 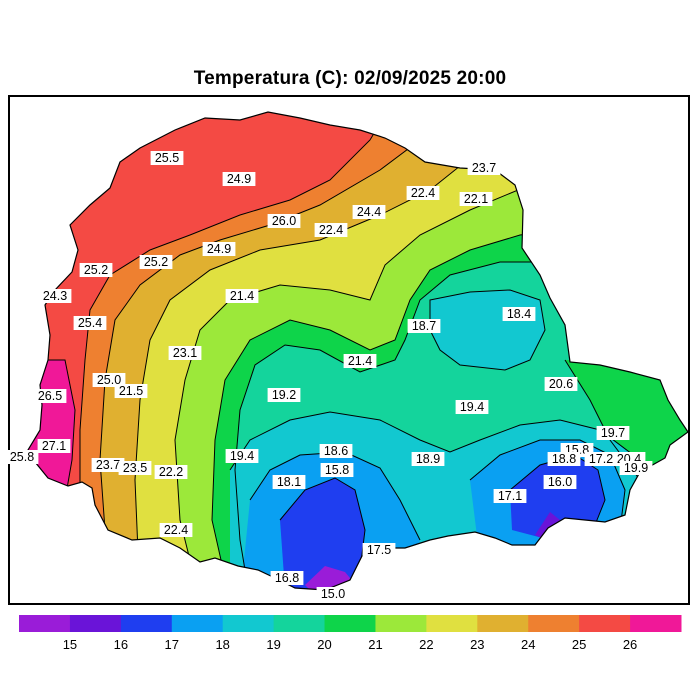 I want to click on temperature-label: 15.8, so click(x=337, y=470).